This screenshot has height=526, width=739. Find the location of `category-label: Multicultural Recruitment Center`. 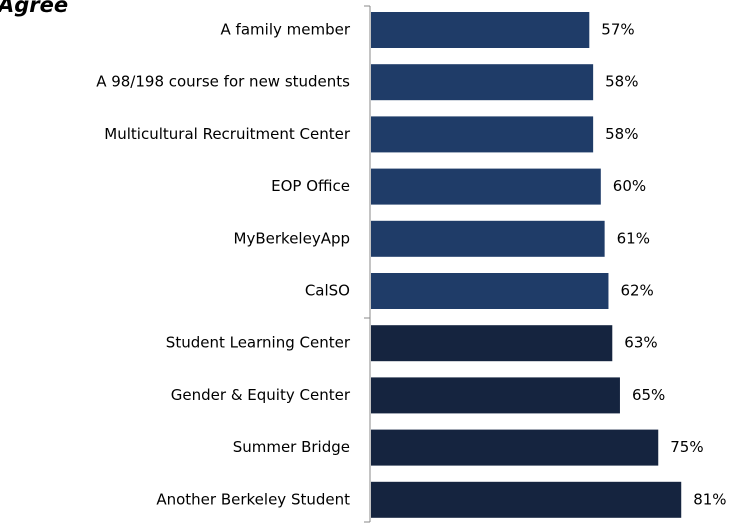

category-label: Multicultural Recruitment Center is located at coordinates (227, 134).